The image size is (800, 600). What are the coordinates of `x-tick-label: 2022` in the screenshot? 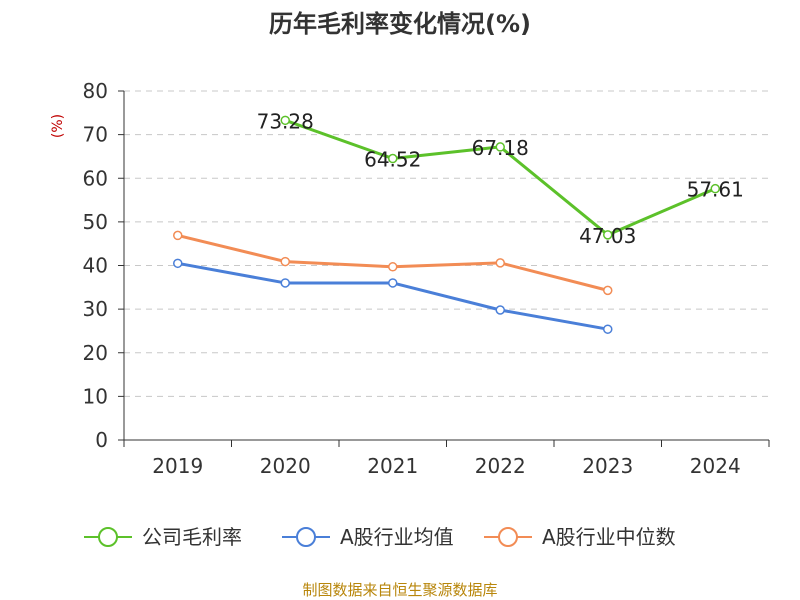 It's located at (500, 466).